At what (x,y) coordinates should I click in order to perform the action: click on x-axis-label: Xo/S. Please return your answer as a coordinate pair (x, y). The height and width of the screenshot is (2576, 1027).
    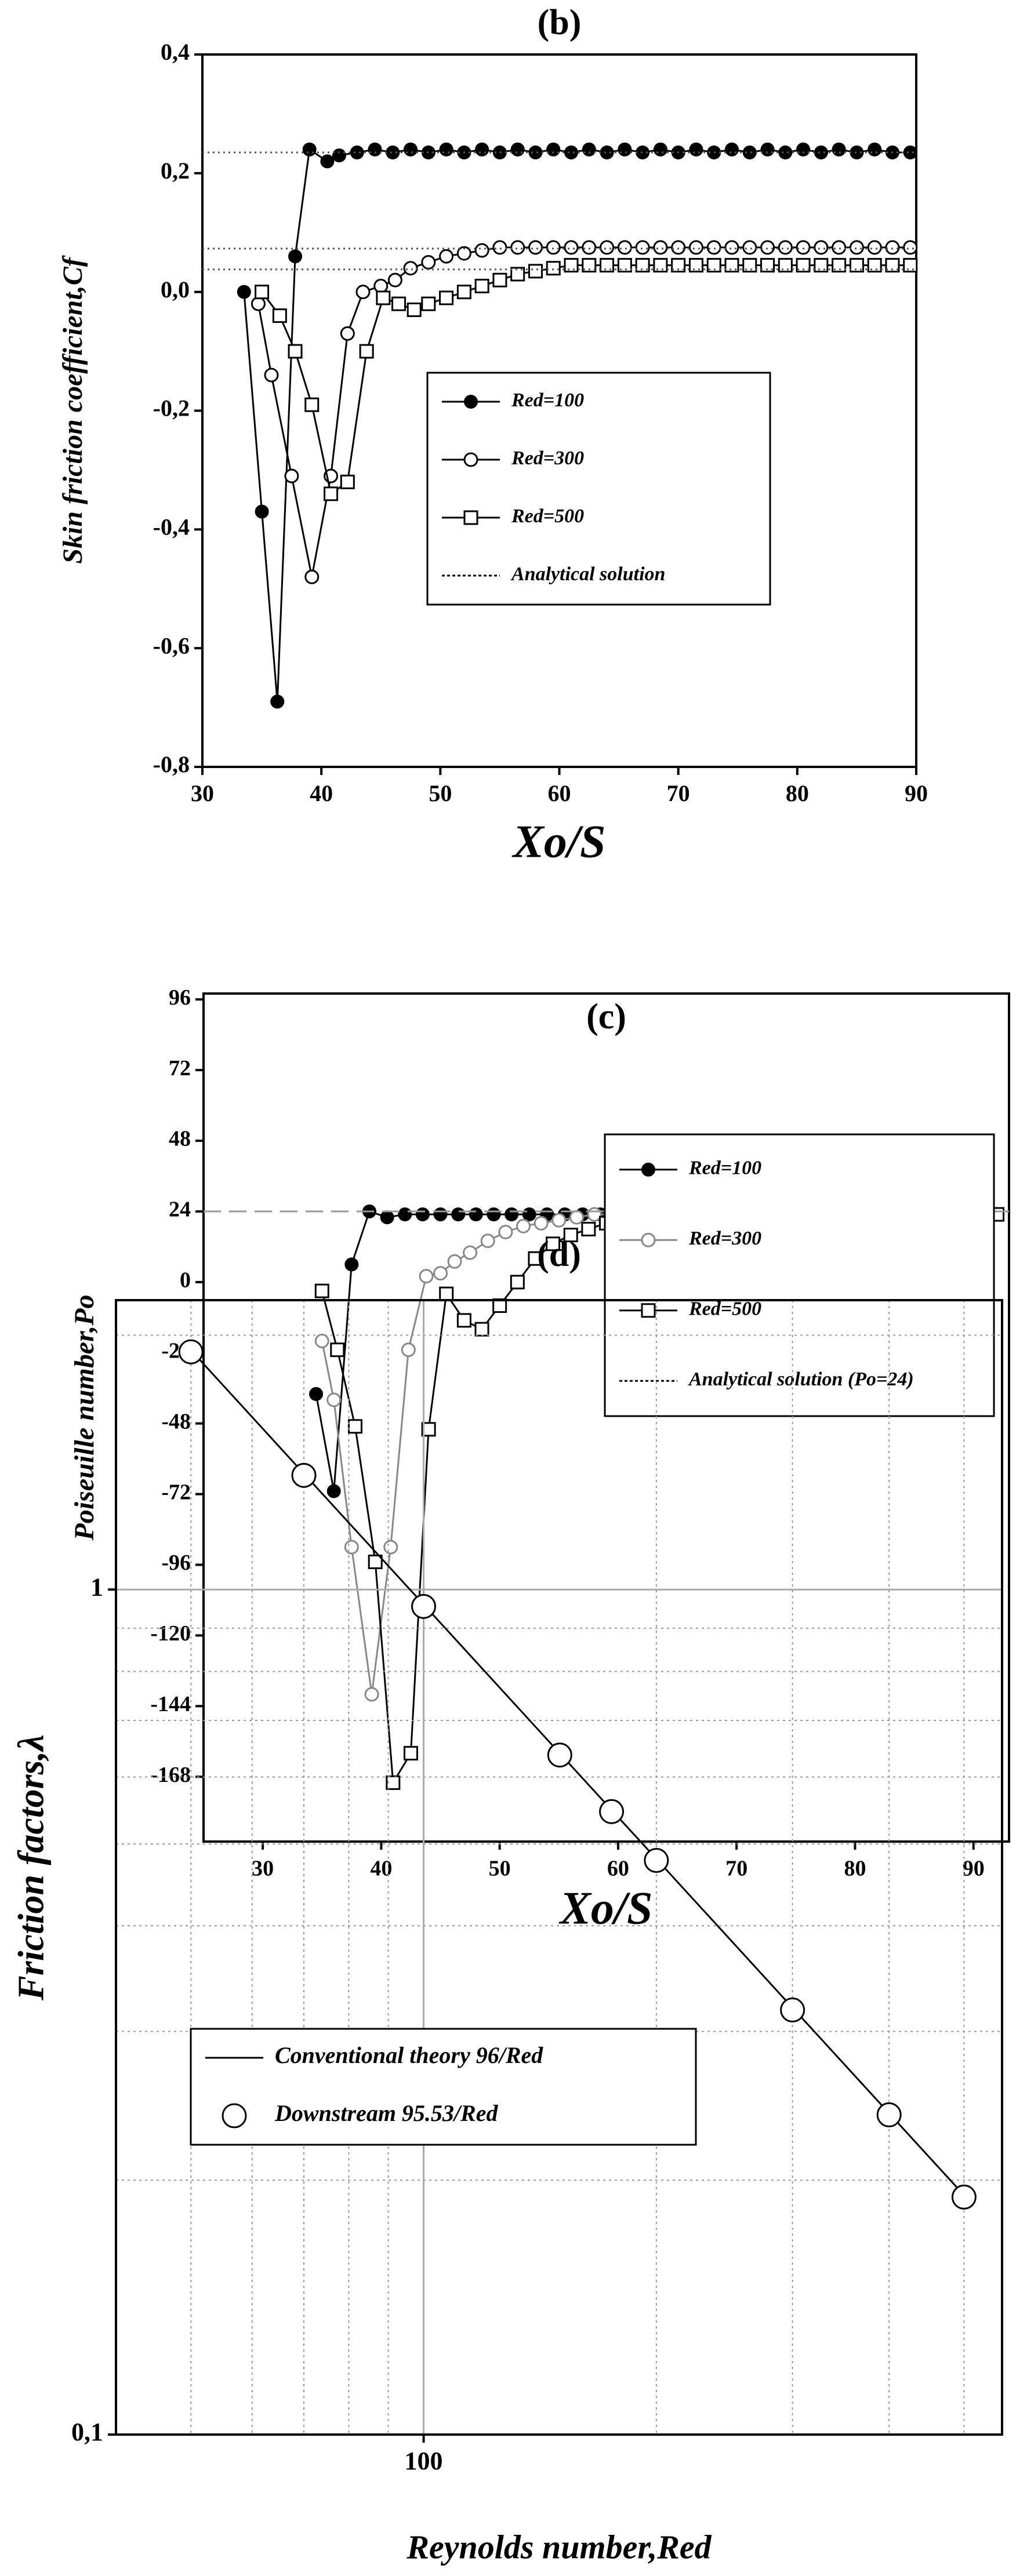
    Looking at the image, I should click on (558, 842).